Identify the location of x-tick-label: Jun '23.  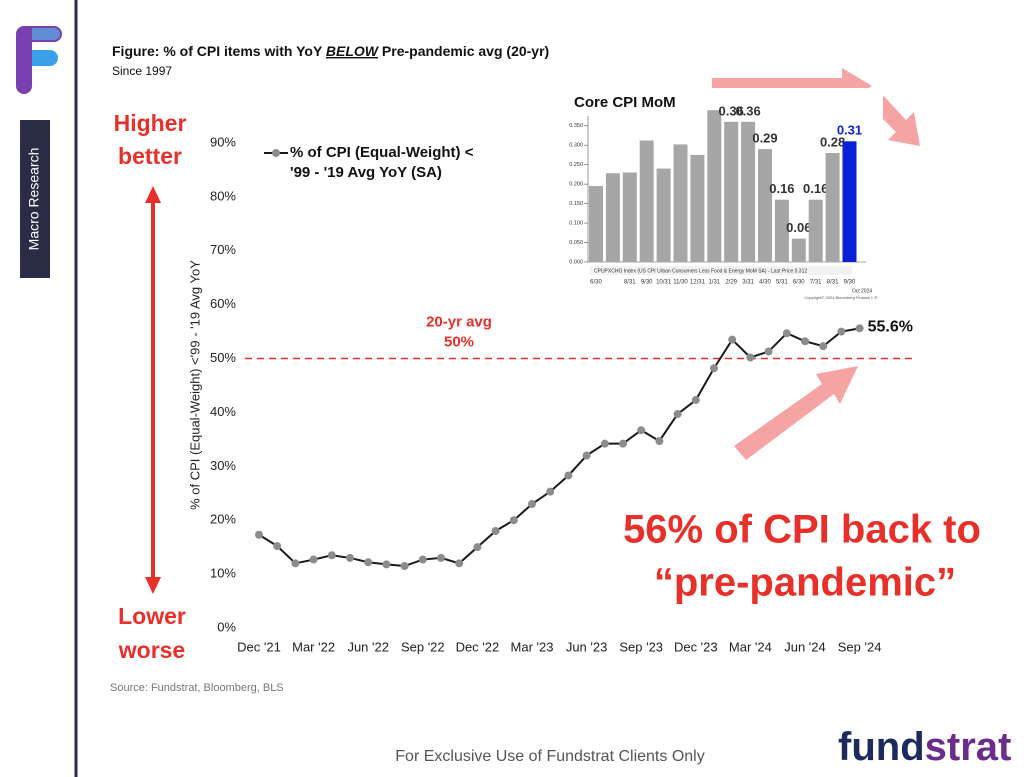
(587, 646).